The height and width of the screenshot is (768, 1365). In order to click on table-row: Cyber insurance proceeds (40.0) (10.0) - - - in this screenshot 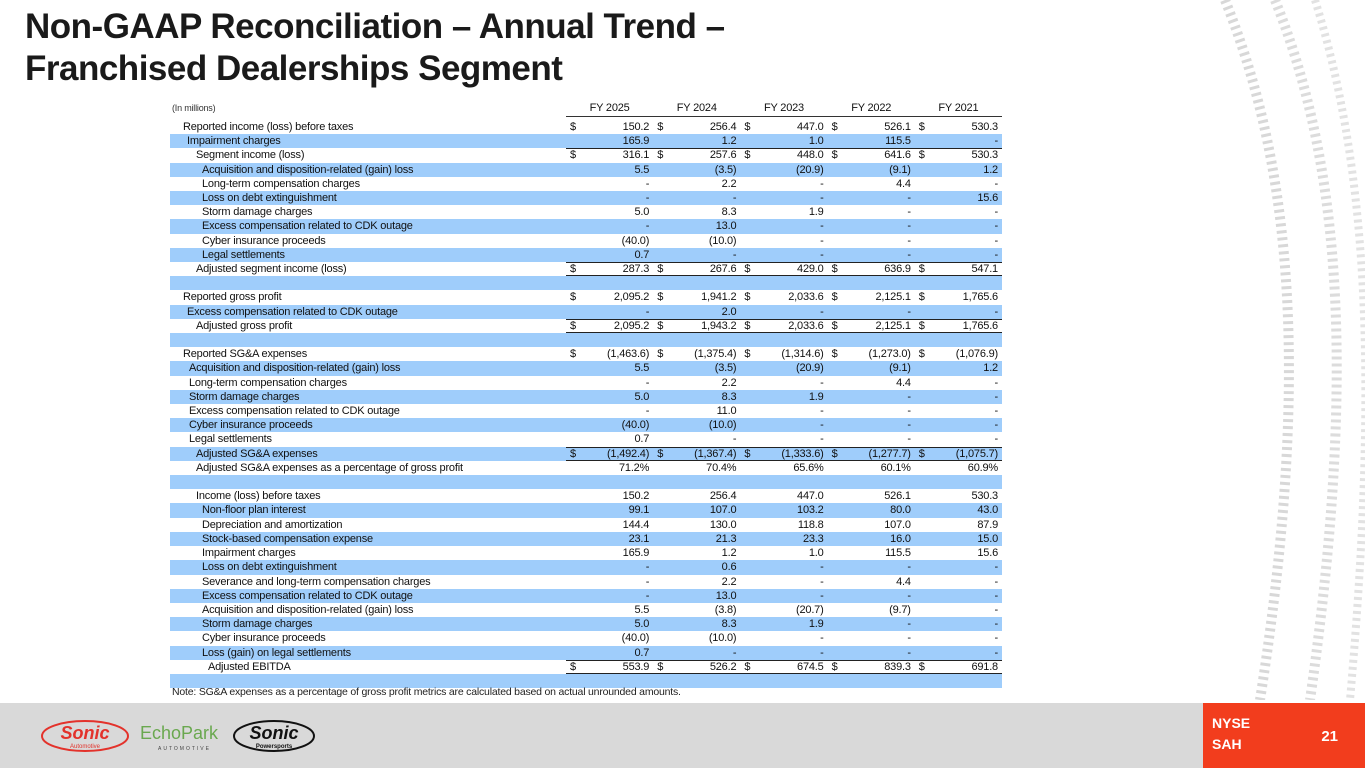, I will do `click(586, 241)`.